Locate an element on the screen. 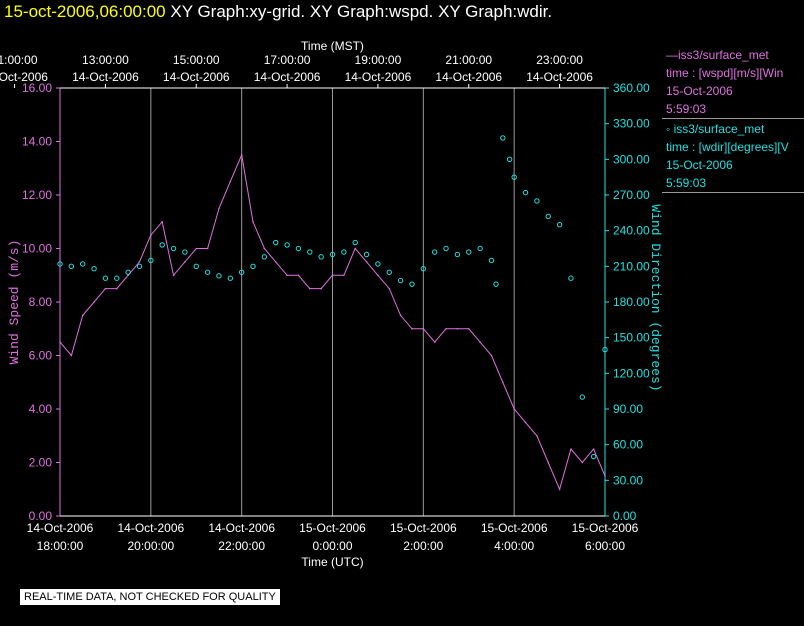 The image size is (804, 626). legend-wspd-date: 15-Oct-2006 is located at coordinates (699, 91).